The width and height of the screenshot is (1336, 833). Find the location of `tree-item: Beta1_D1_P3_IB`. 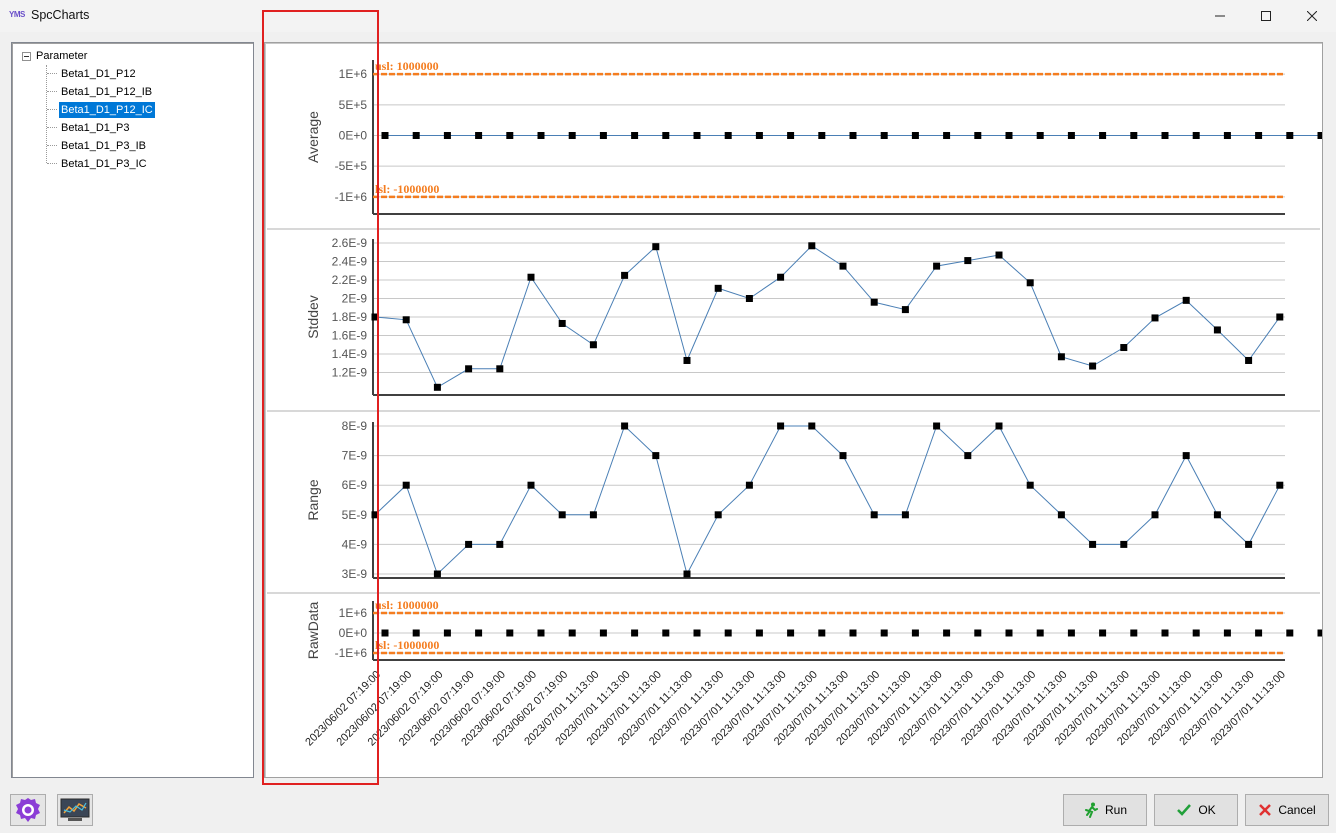

tree-item: Beta1_D1_P3_IB is located at coordinates (97, 145).